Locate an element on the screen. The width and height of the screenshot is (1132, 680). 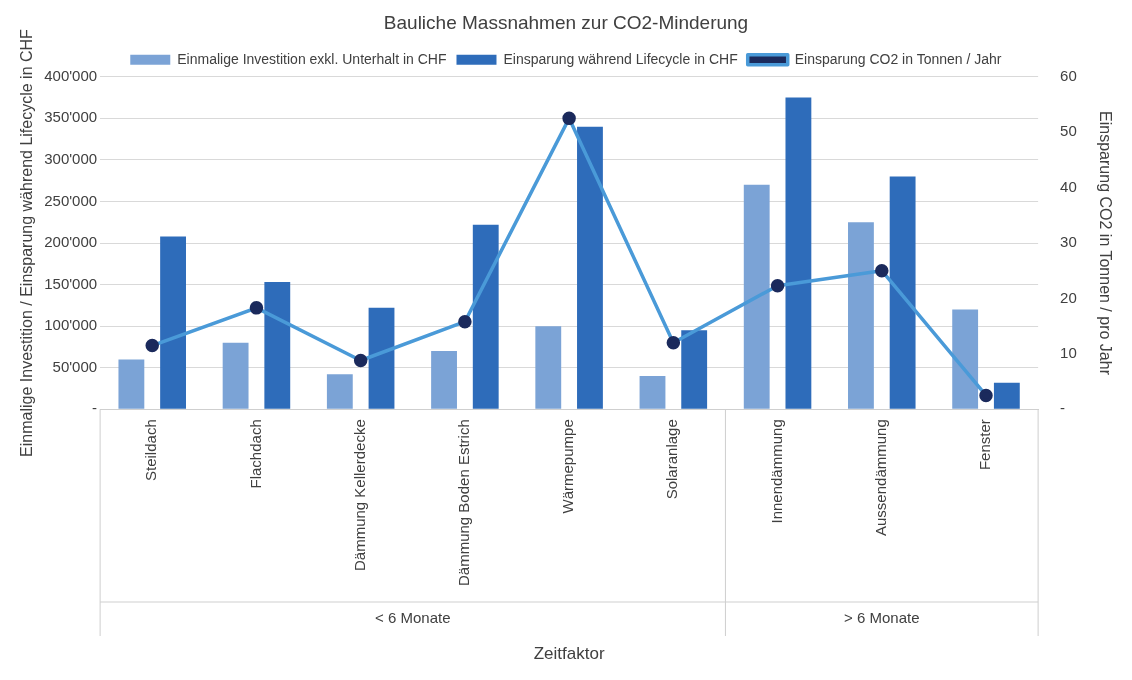
y-tick-label: 50'000 is located at coordinates (75, 366).